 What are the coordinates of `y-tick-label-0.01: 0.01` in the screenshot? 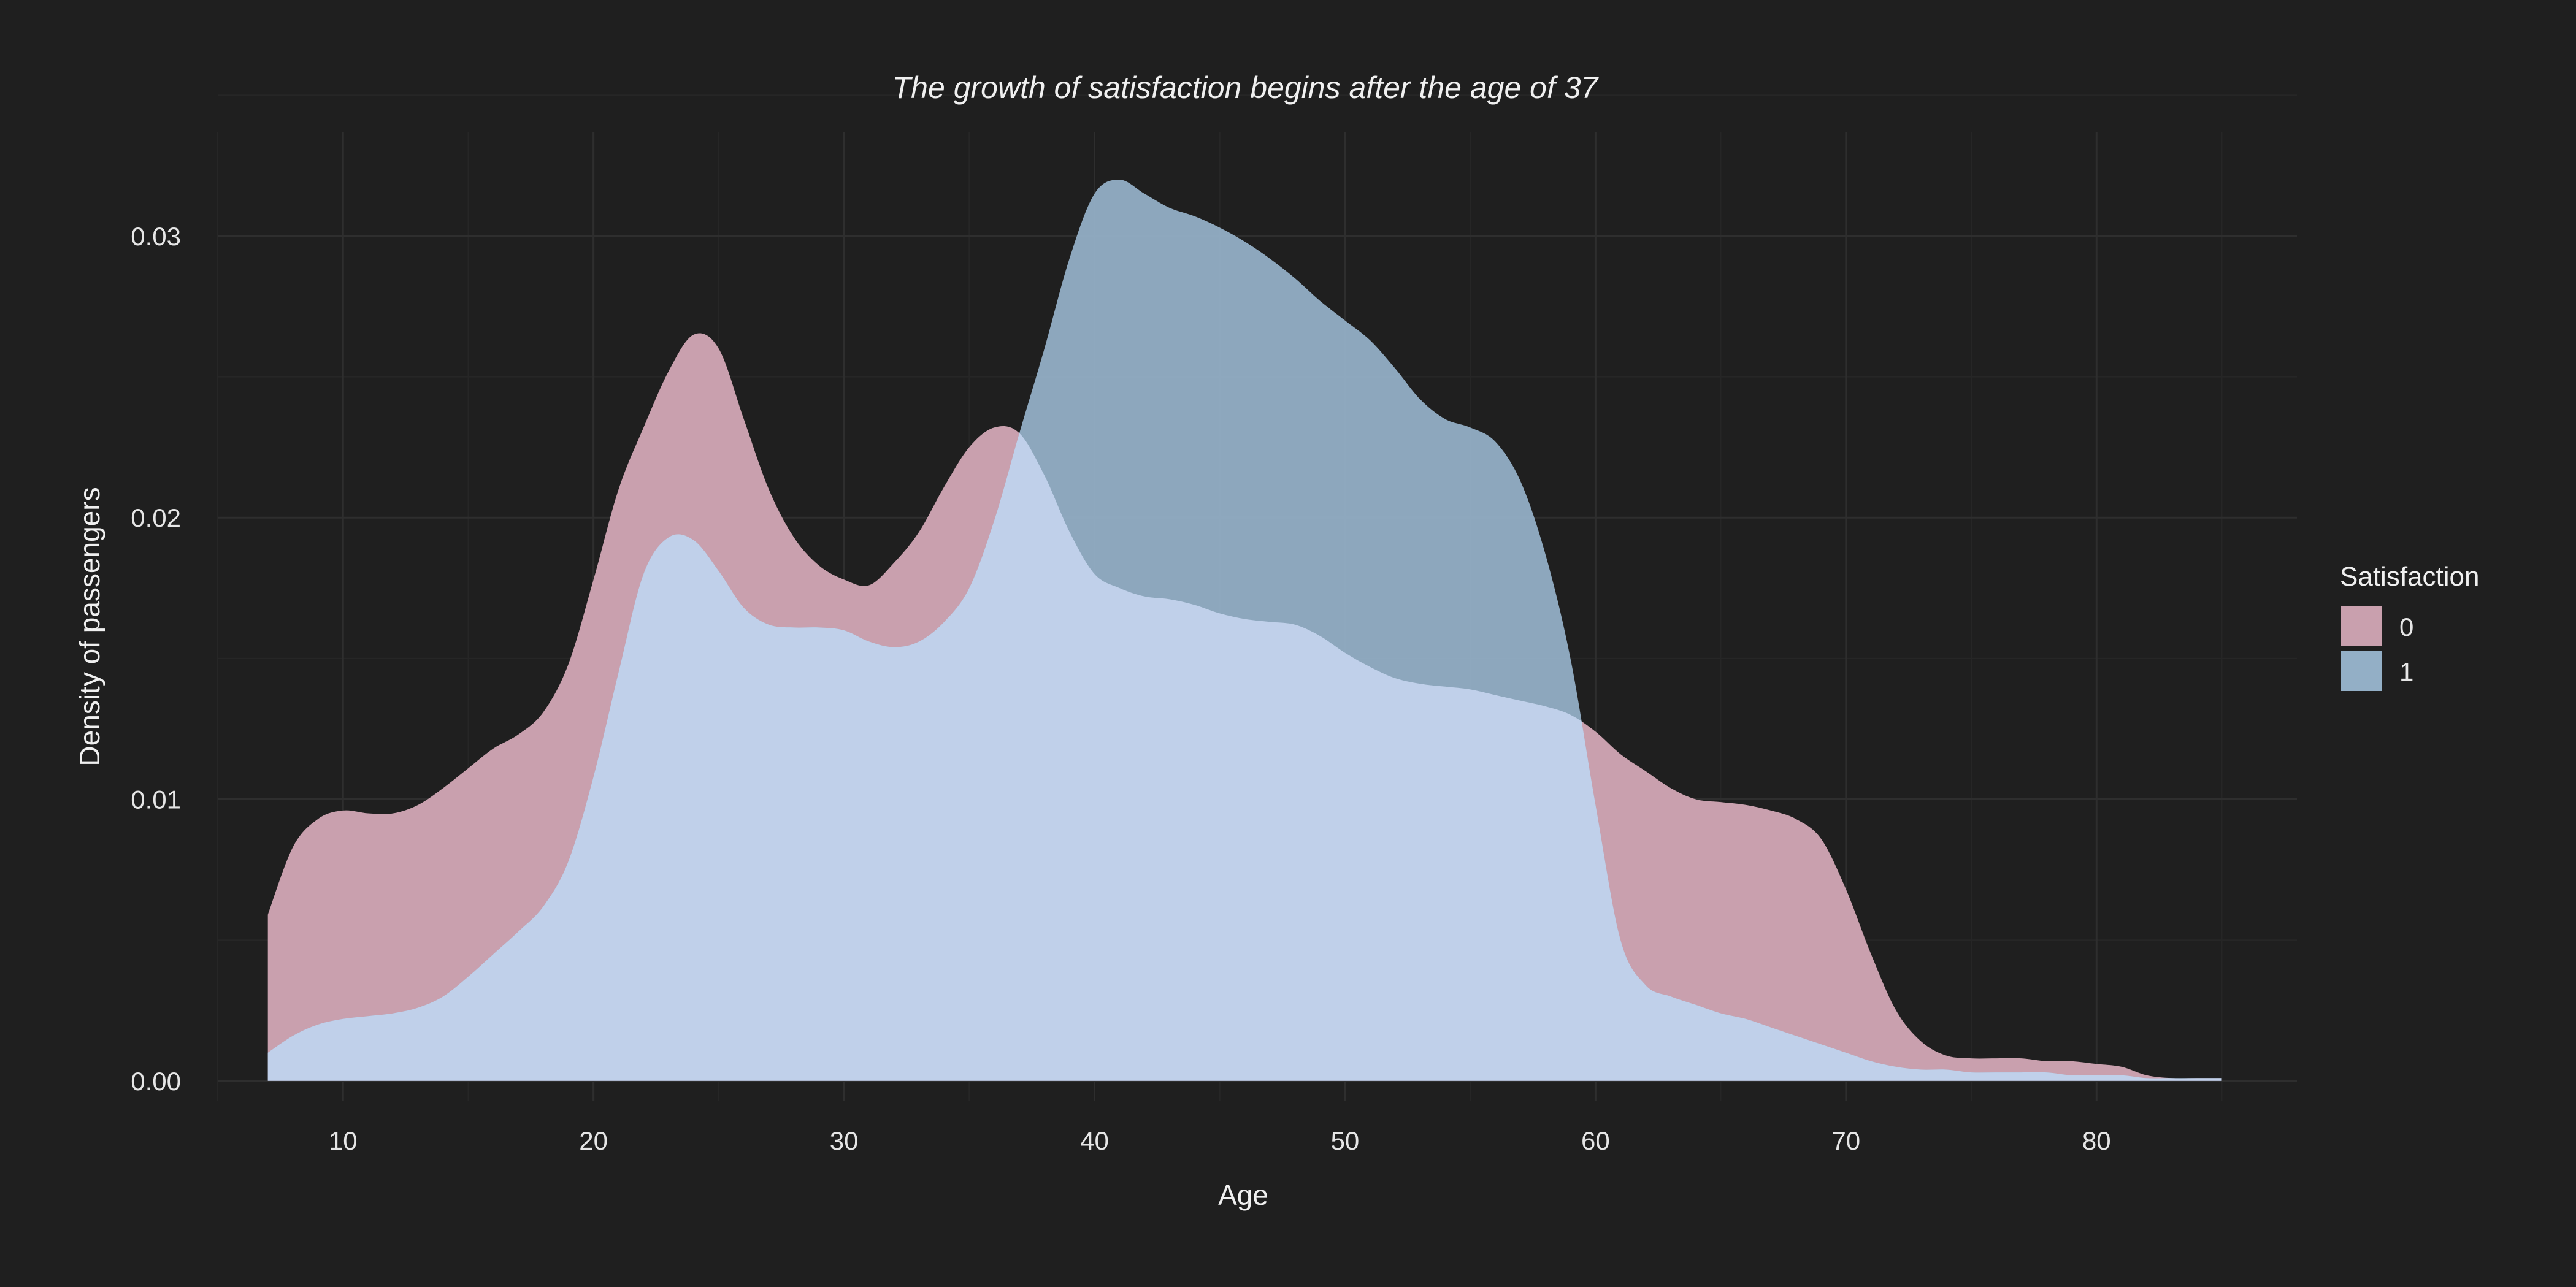 It's located at (156, 800).